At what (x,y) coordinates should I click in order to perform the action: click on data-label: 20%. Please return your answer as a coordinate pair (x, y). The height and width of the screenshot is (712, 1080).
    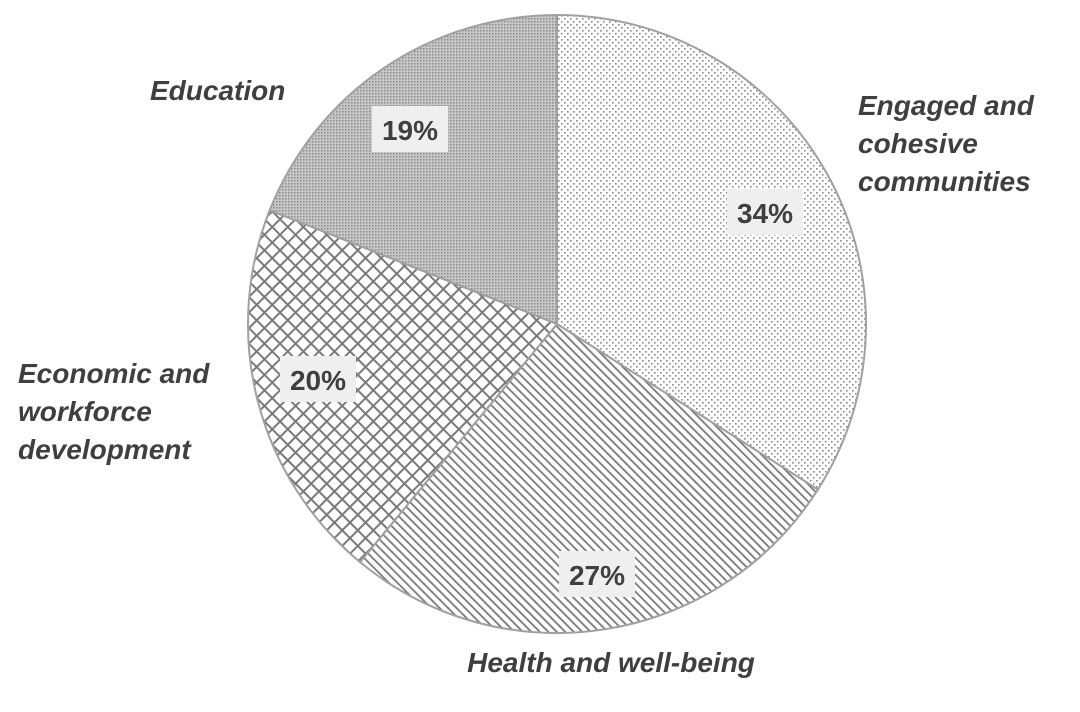
    Looking at the image, I should click on (318, 380).